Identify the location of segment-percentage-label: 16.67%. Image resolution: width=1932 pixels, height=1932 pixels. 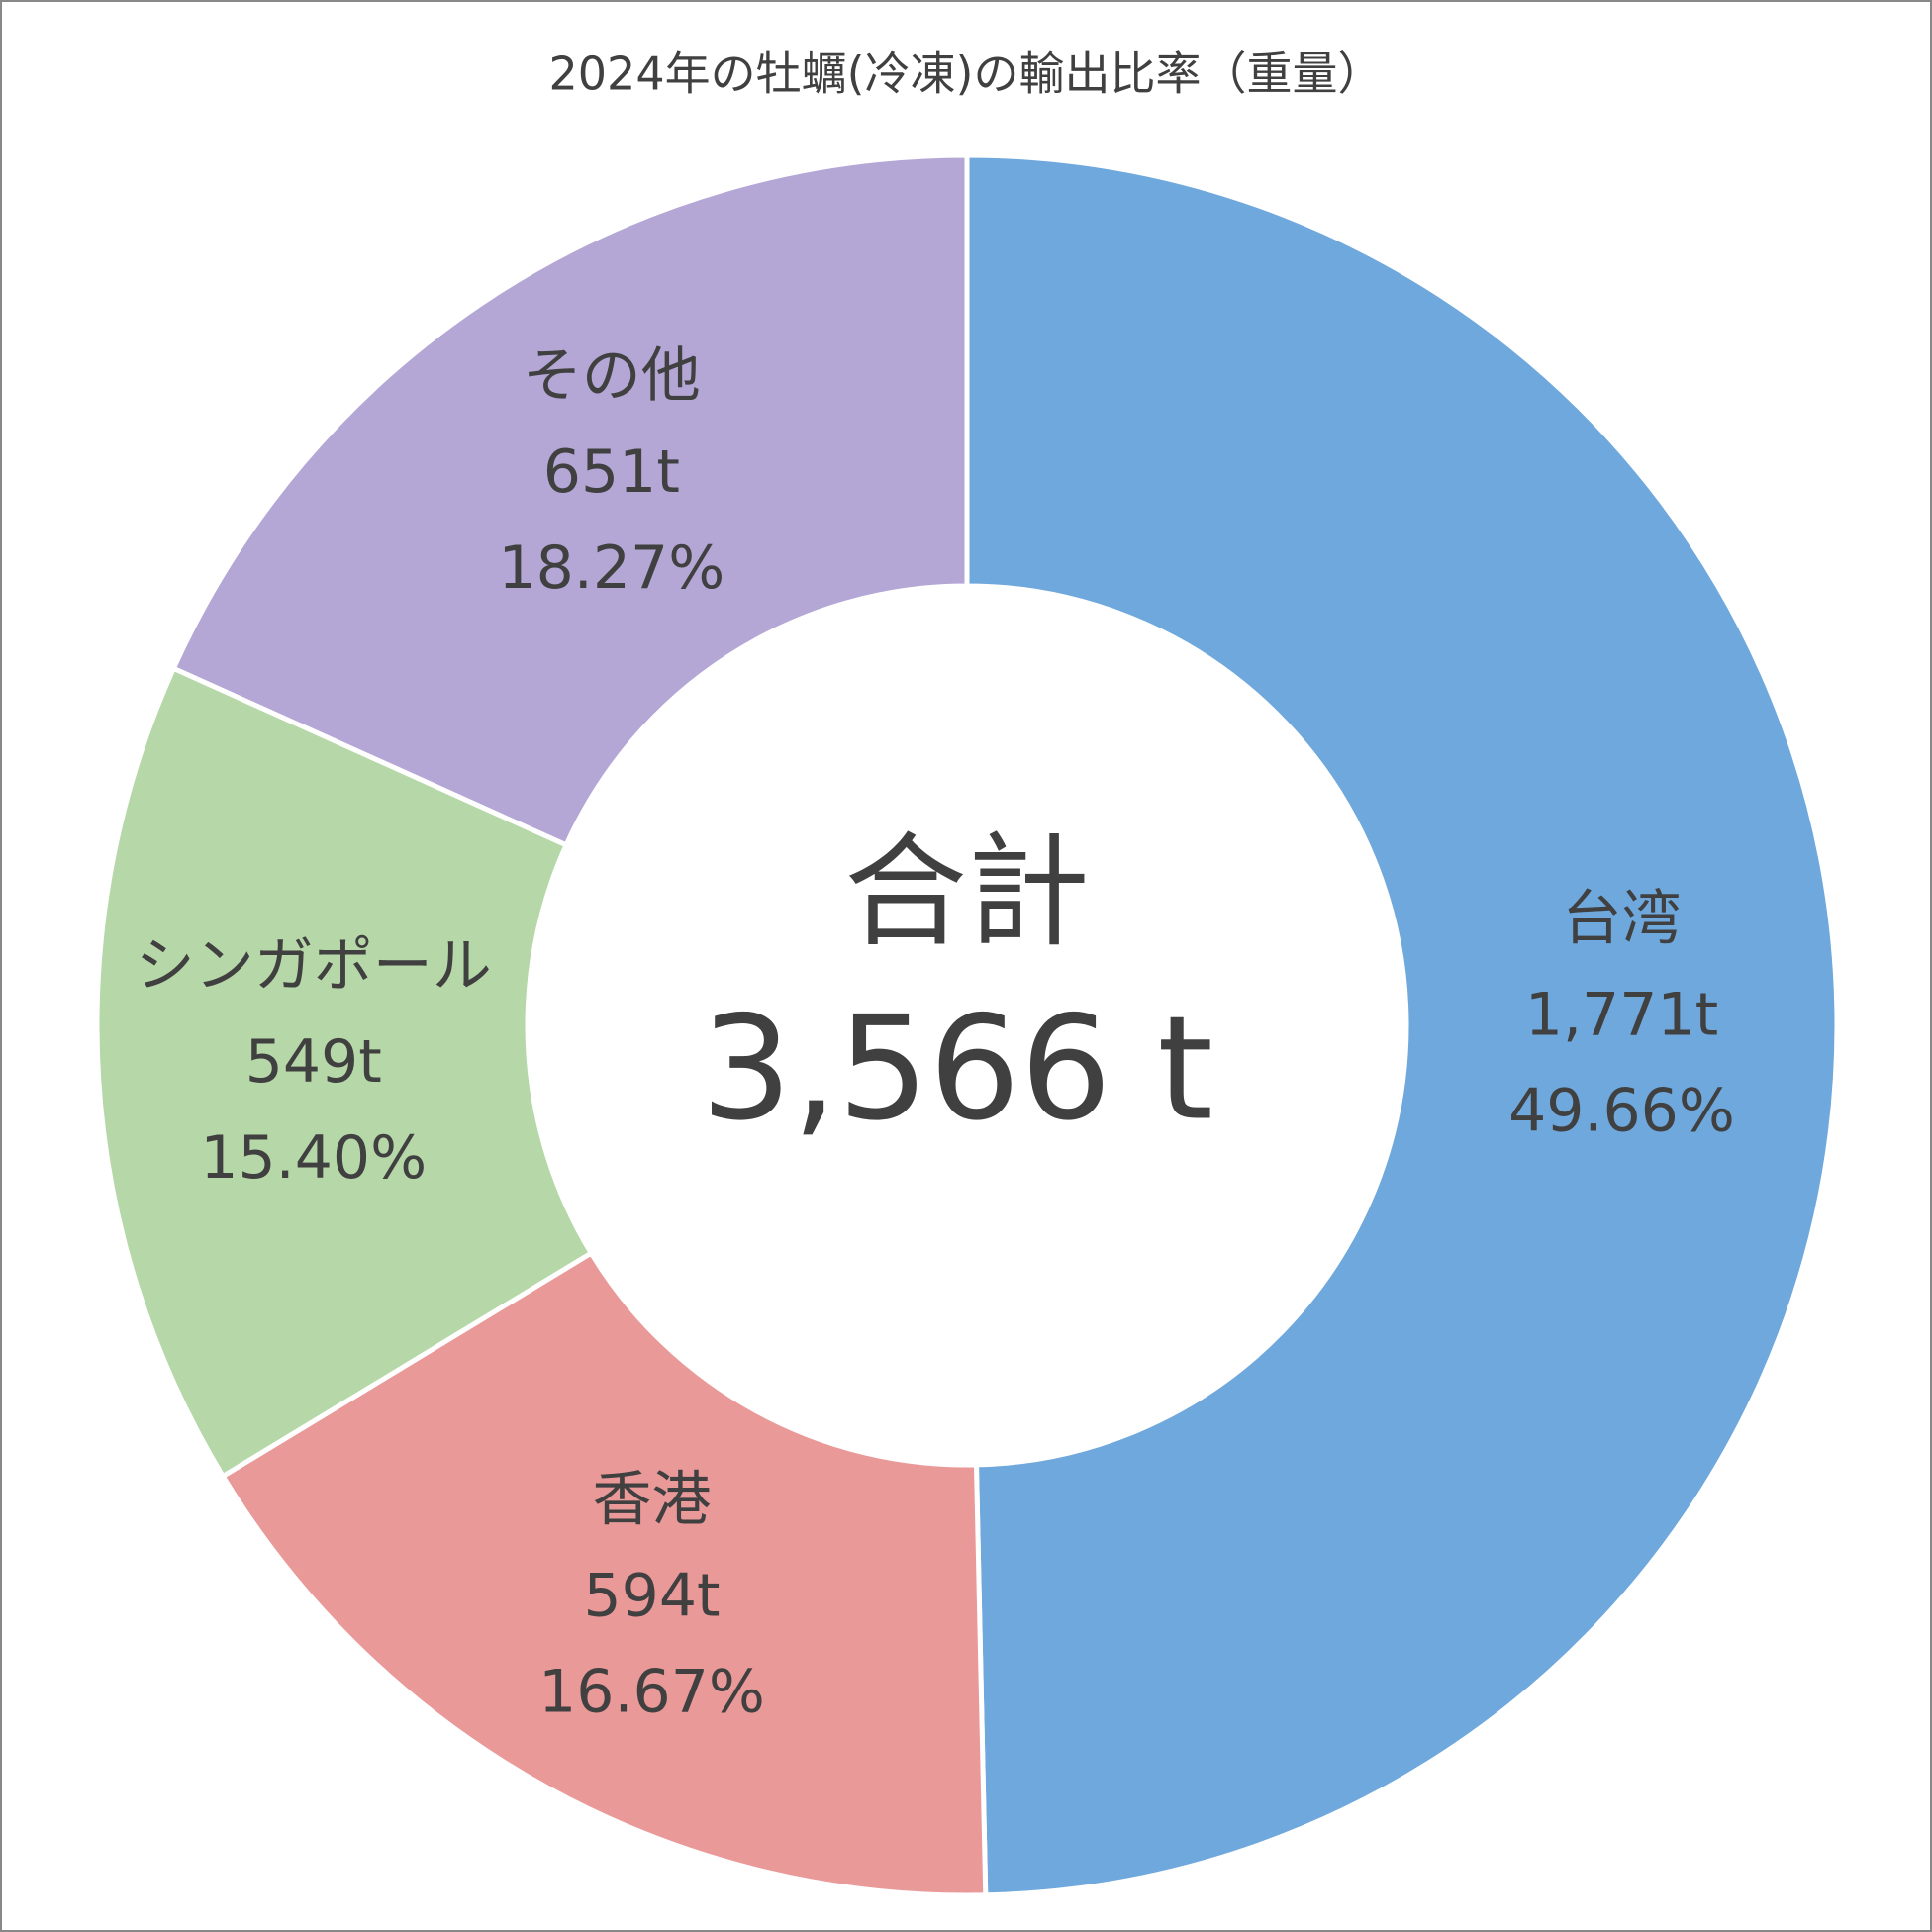
(651, 1691).